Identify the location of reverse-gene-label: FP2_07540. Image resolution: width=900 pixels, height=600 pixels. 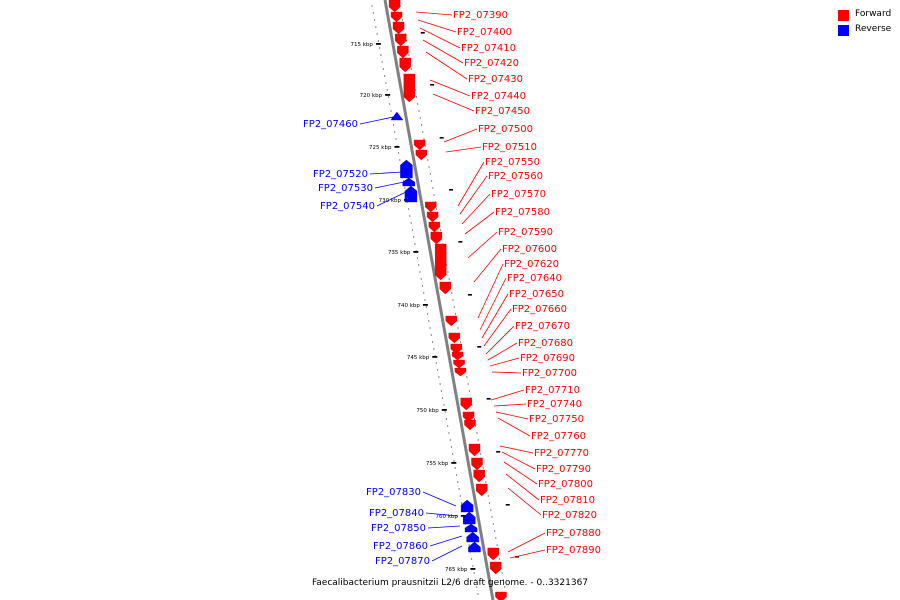
(347, 206).